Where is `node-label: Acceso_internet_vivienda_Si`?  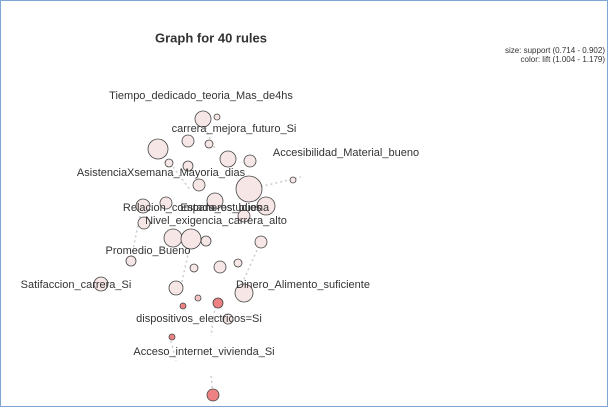
node-label: Acceso_internet_vivienda_Si is located at coordinates (203, 352).